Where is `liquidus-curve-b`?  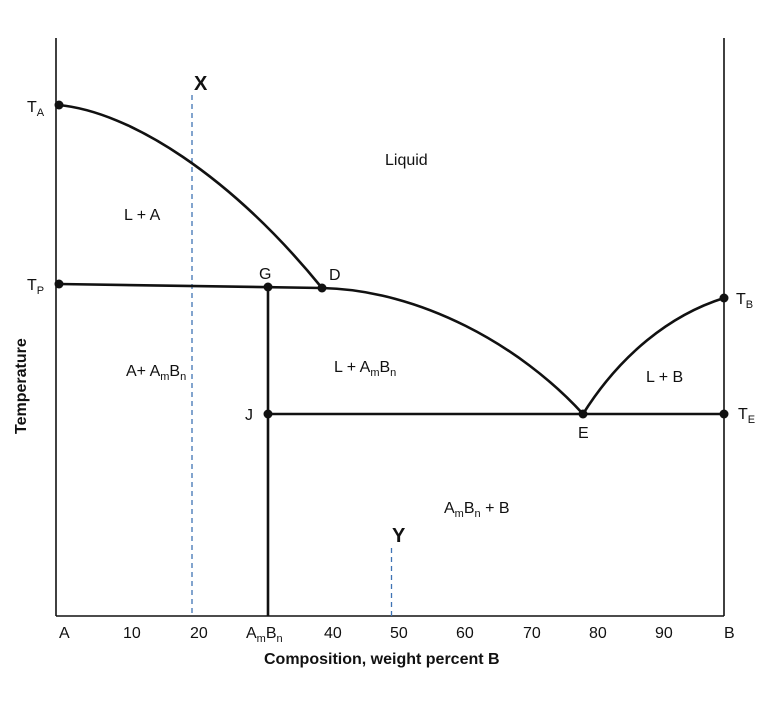 liquidus-curve-b is located at coordinates (653, 355).